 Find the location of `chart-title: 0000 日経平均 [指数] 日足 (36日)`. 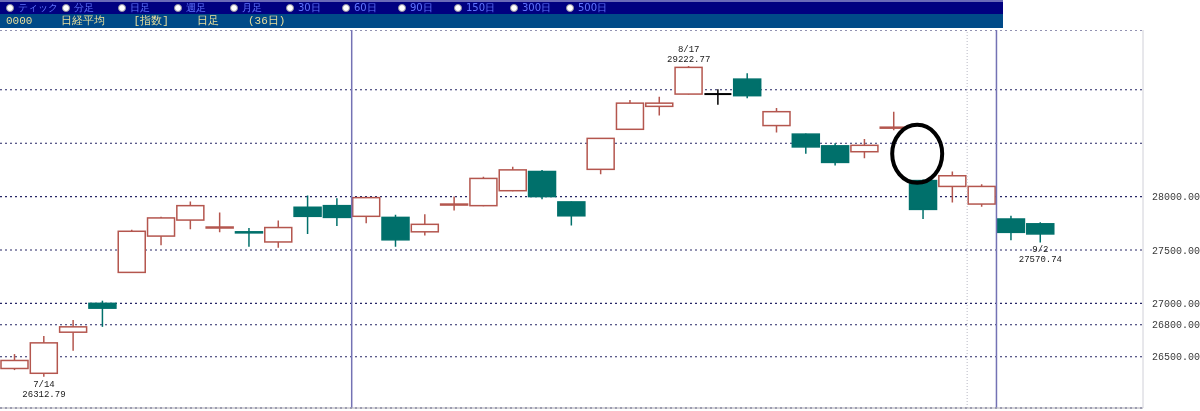

chart-title: 0000 日経平均 [指数] 日足 (36日) is located at coordinates (146, 21).